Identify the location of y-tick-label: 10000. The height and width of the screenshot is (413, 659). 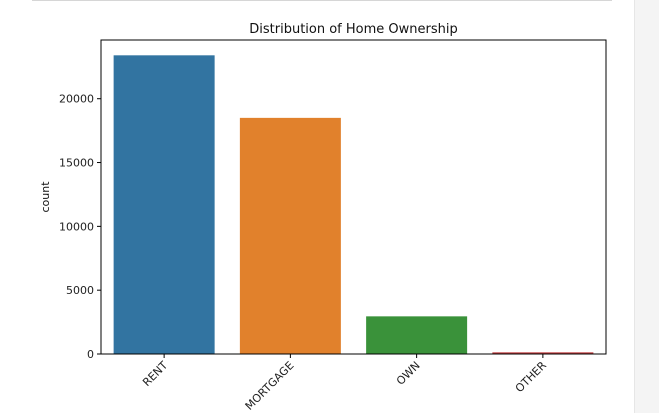
(76, 226).